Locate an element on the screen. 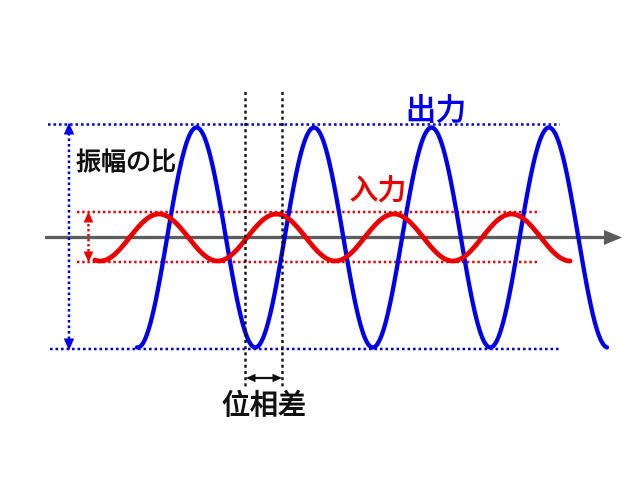  input-label: 入力 is located at coordinates (378, 189).